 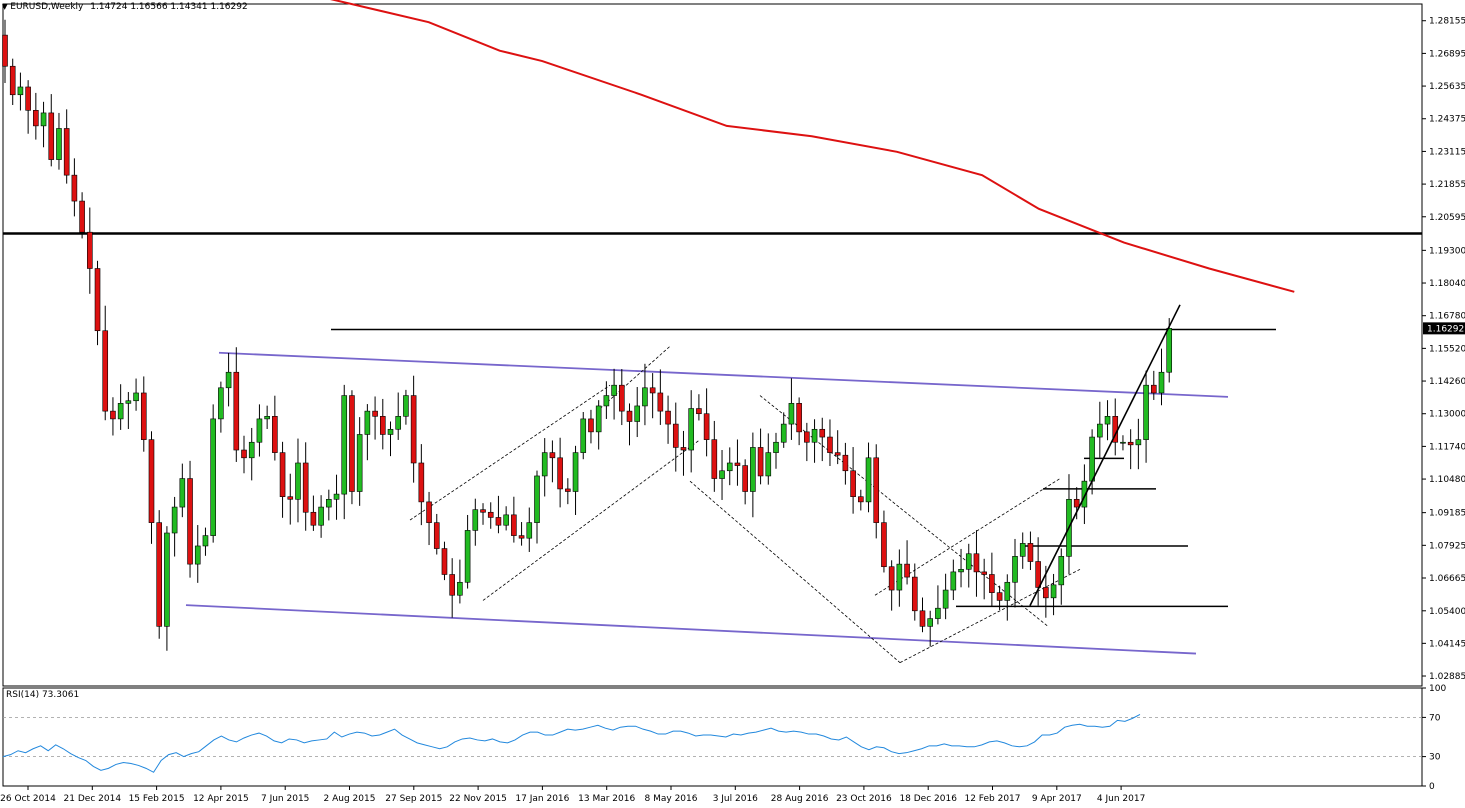 I want to click on x-tick-label: 4 Jun 2017, so click(x=1121, y=799).